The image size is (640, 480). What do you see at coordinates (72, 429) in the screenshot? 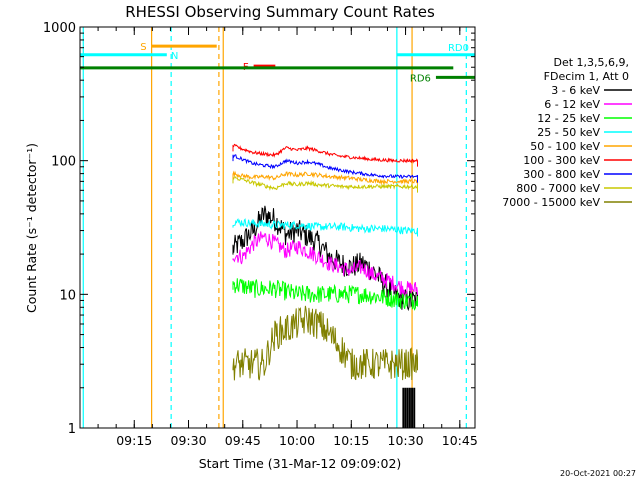
I see `y-tick-label-0: 1` at bounding box center [72, 429].